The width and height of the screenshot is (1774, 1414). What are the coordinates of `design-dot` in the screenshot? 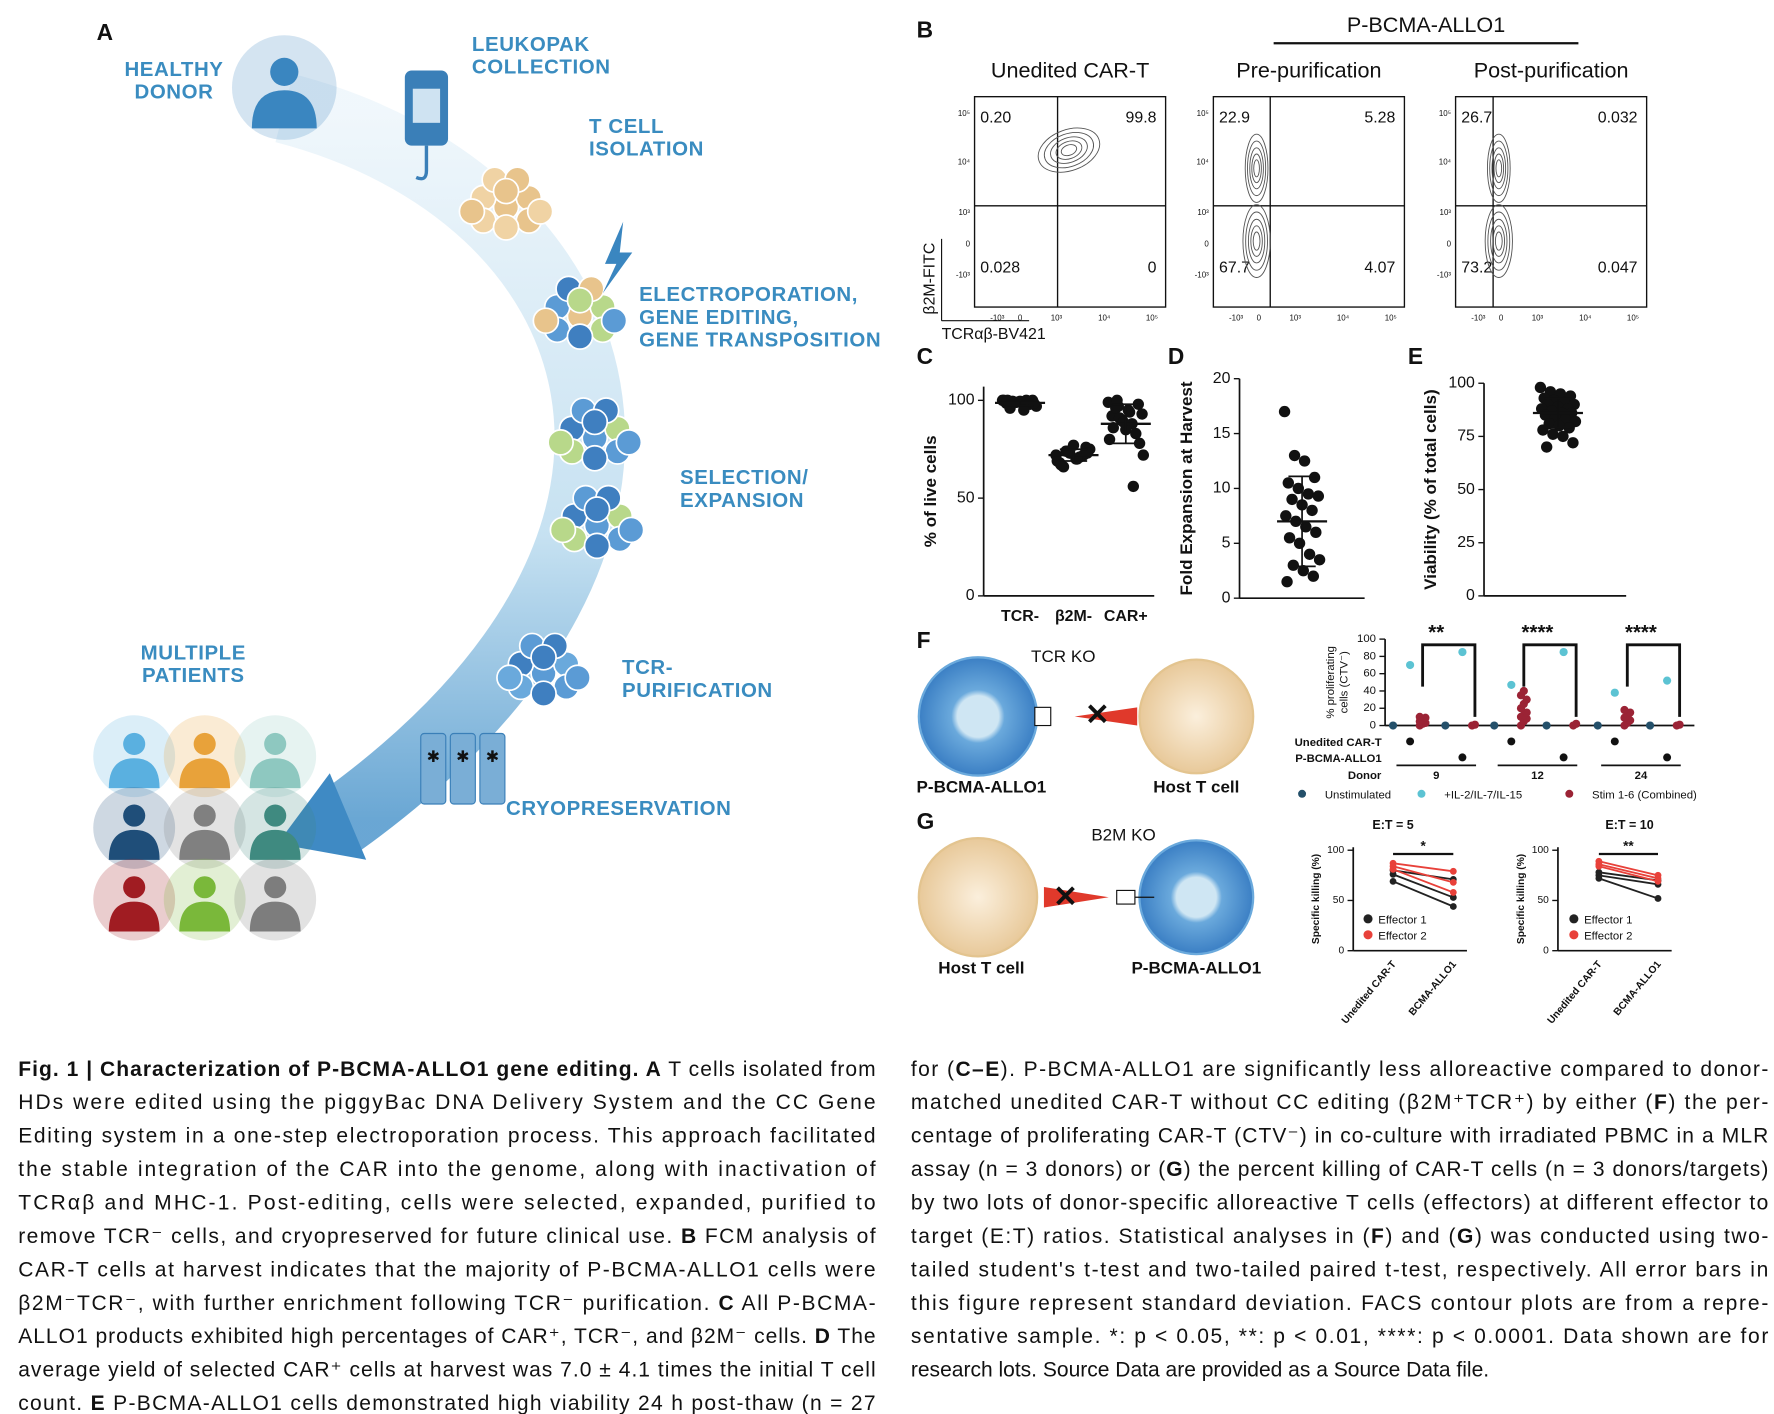 It's located at (1511, 741).